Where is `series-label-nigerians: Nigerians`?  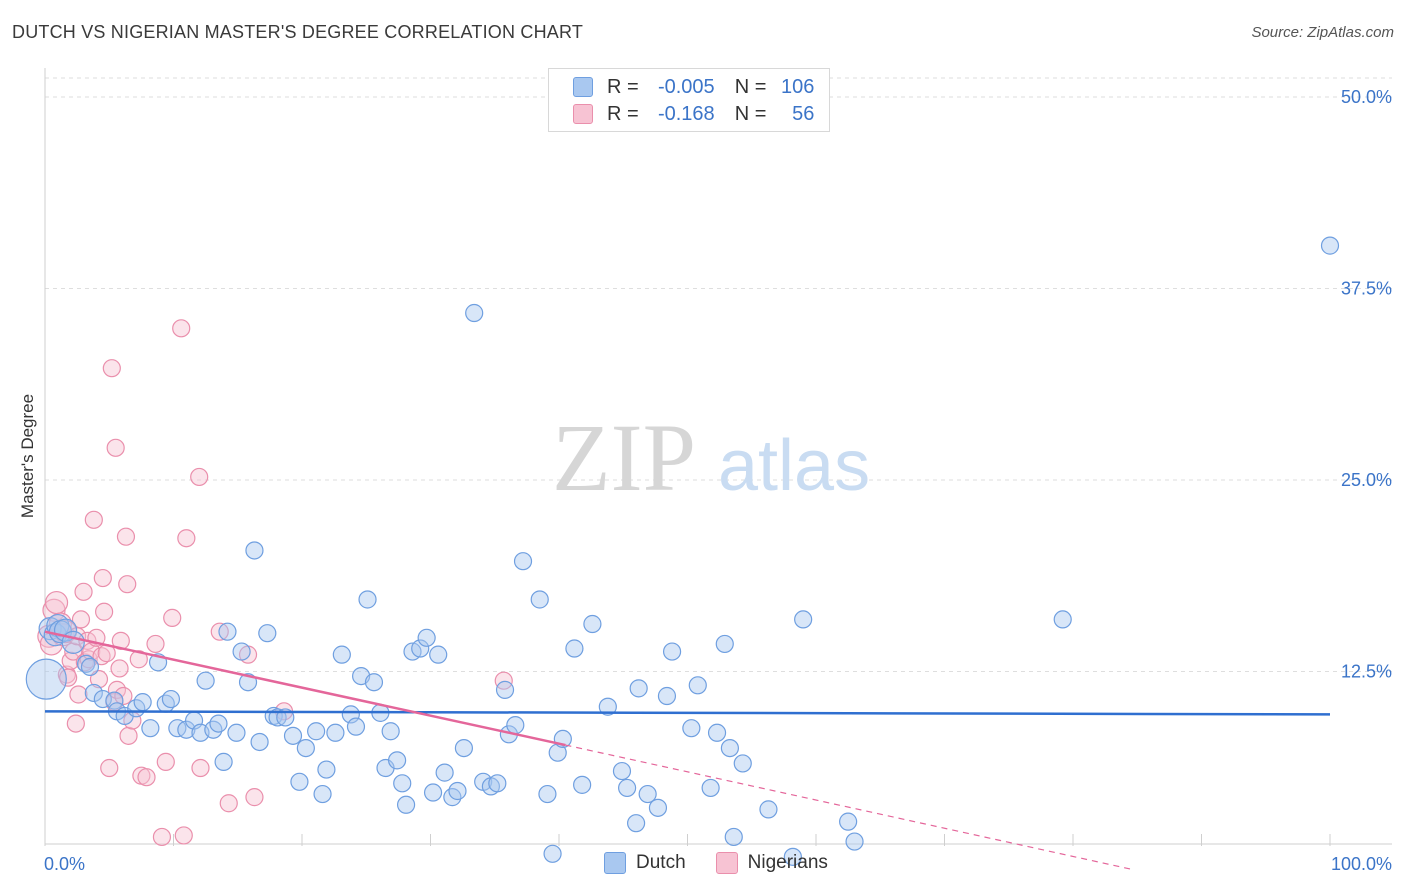 series-label-nigerians: Nigerians is located at coordinates (787, 862).